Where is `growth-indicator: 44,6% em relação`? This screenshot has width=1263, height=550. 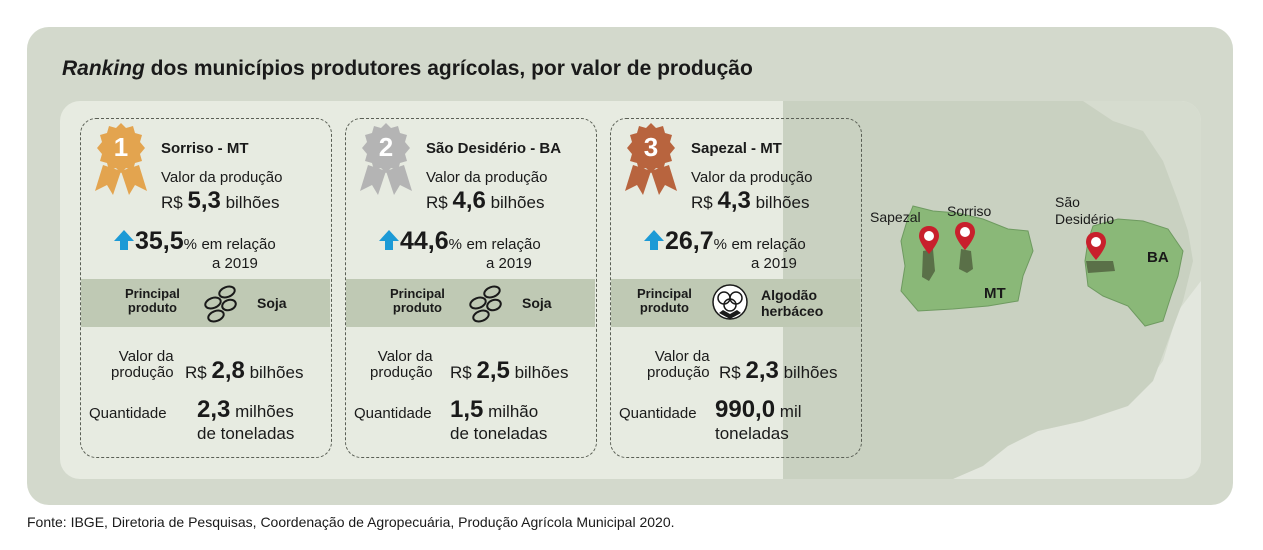 growth-indicator: 44,6% em relação is located at coordinates (459, 241).